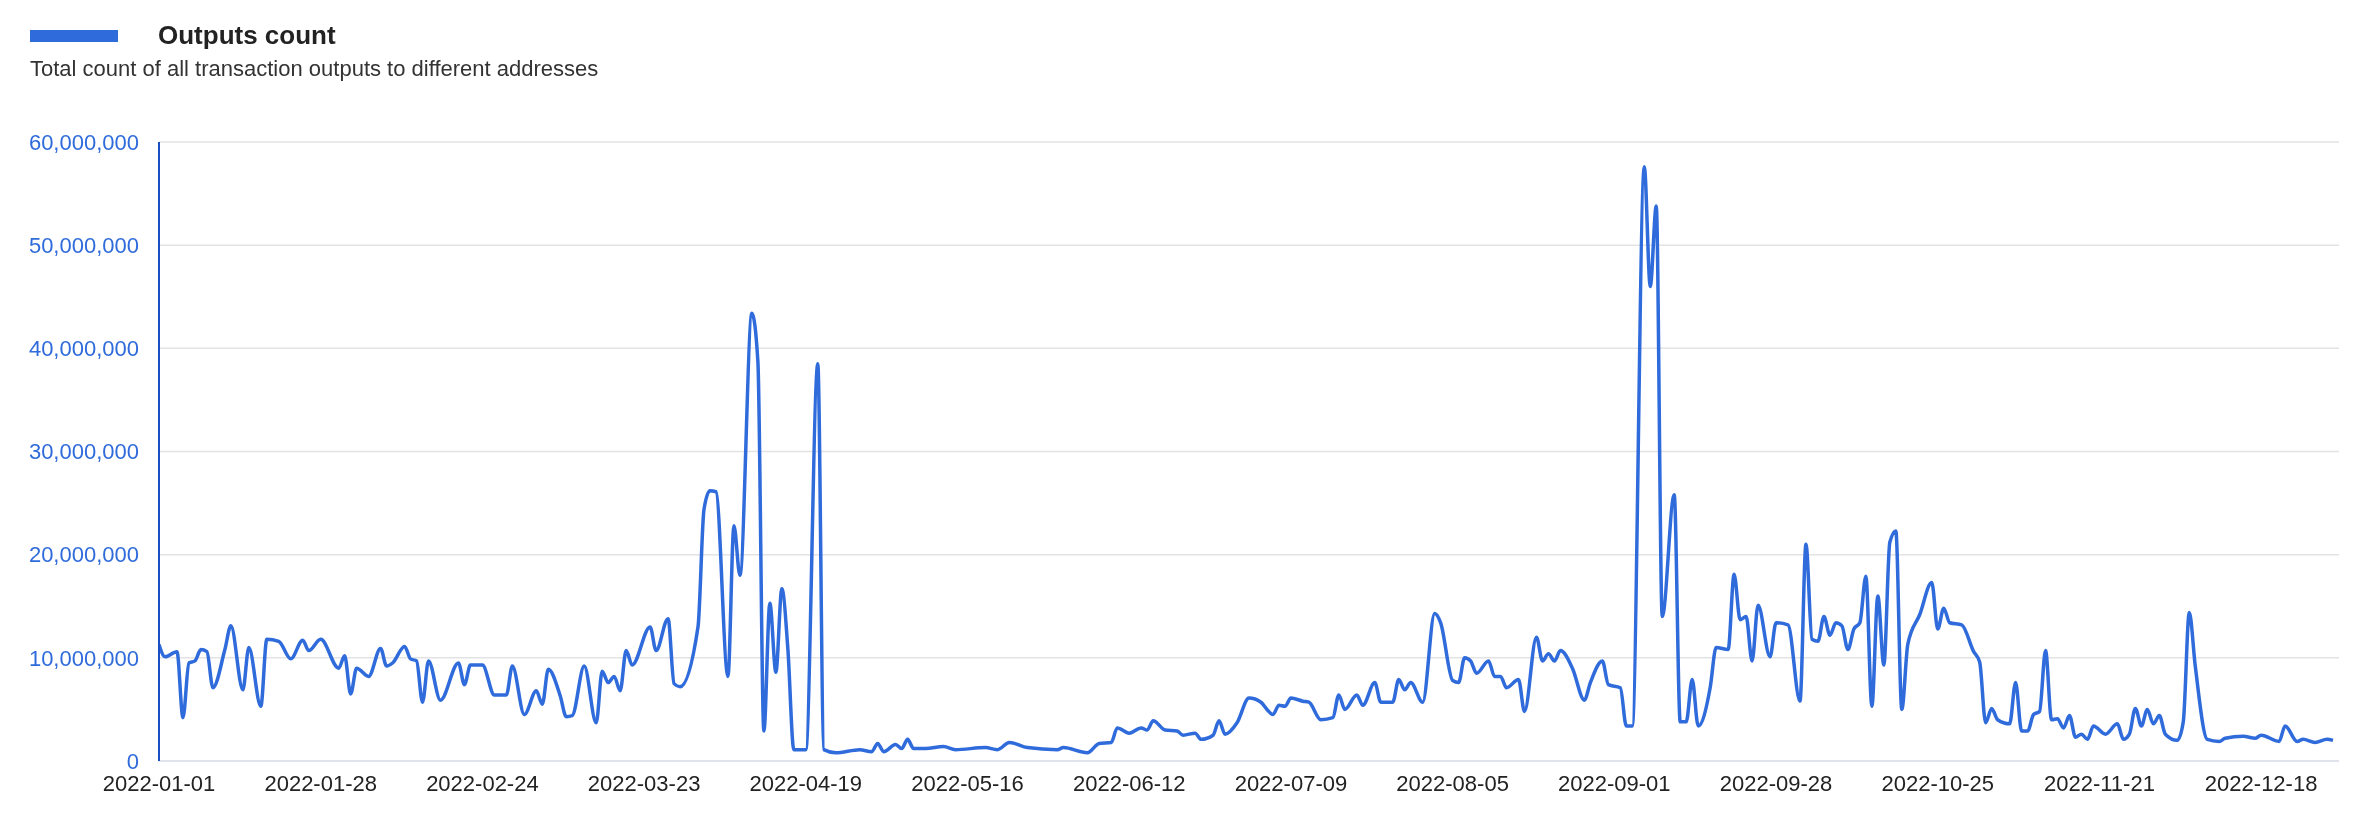  I want to click on y-tick-label: 50,000,000, so click(83, 245).